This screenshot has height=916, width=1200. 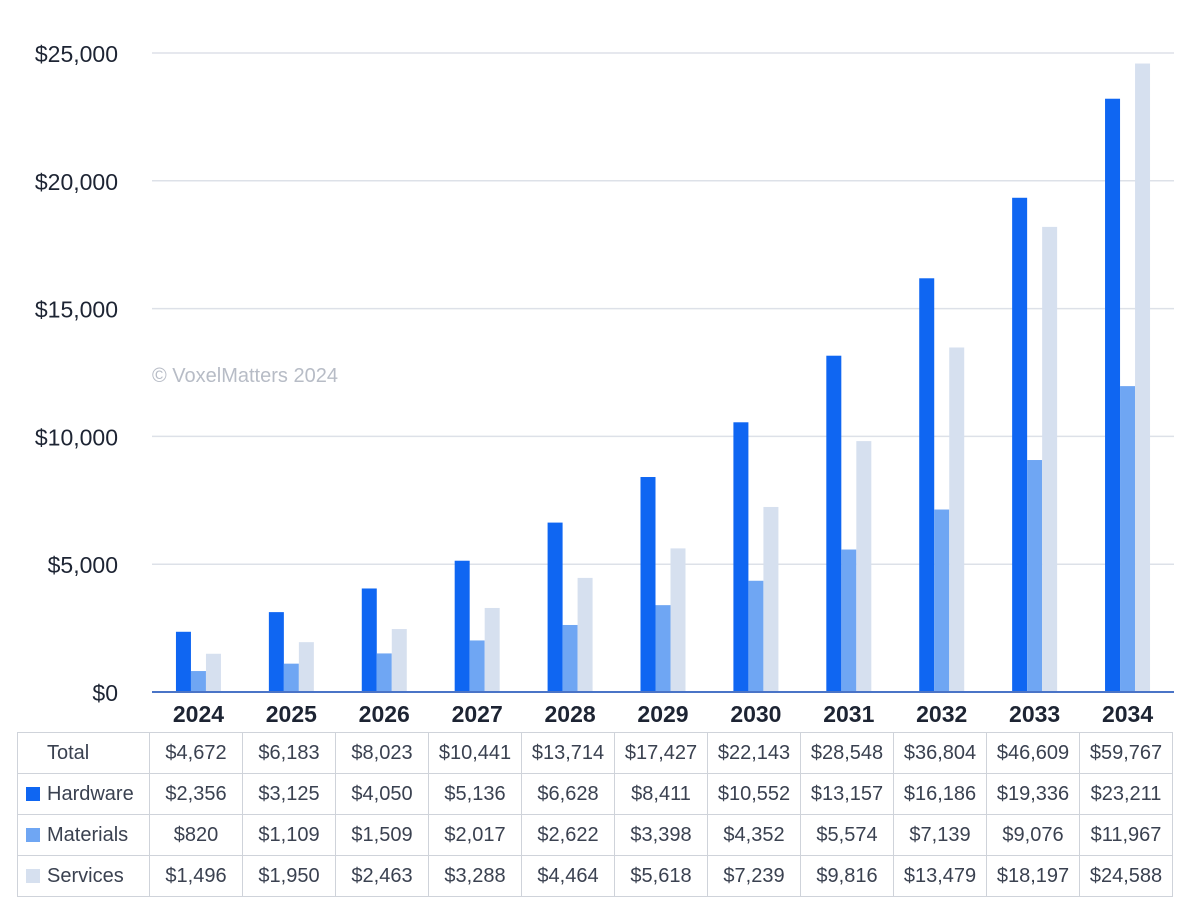 What do you see at coordinates (384, 714) in the screenshot?
I see `x-tick-label: 2026` at bounding box center [384, 714].